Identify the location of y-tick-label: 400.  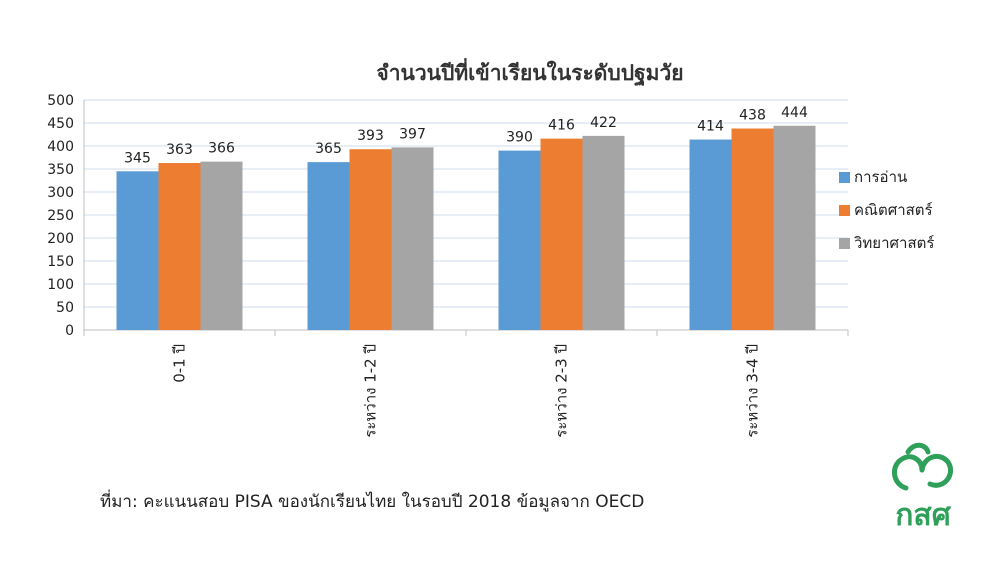
(60, 147).